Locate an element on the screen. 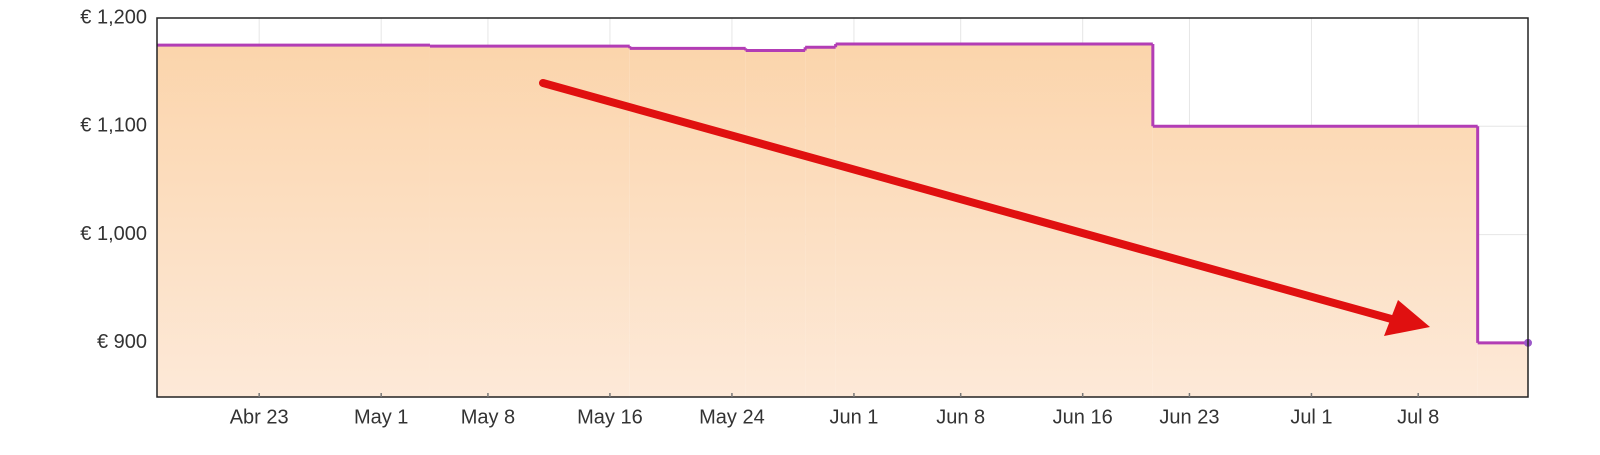  x-tick-label: May 16 is located at coordinates (610, 417).